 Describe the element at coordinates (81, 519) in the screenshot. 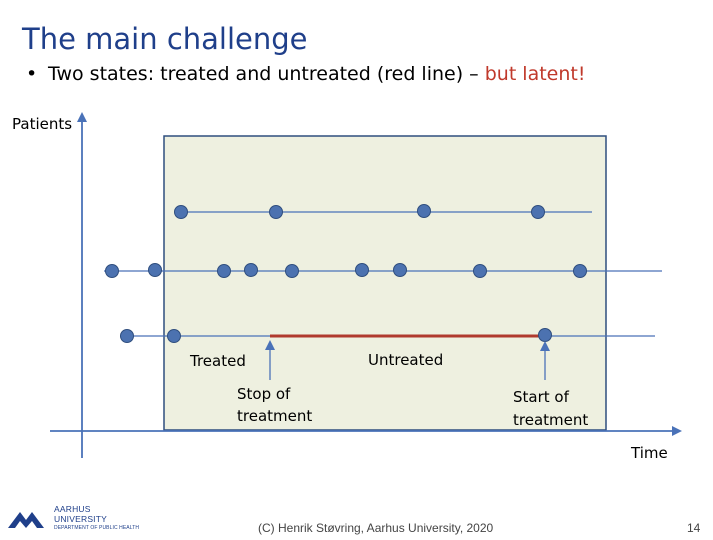

I see `logo-line-2: UNIVERSITY` at that location.